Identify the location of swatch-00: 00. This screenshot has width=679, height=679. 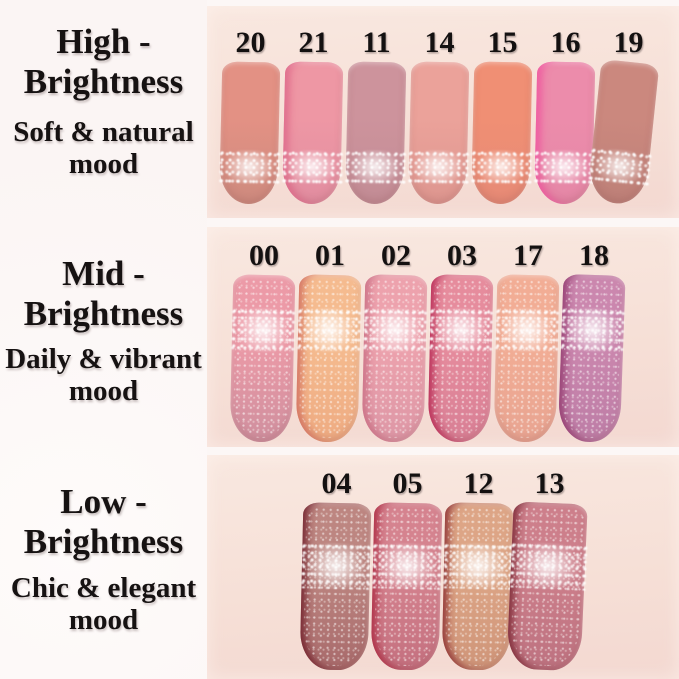
(263, 341).